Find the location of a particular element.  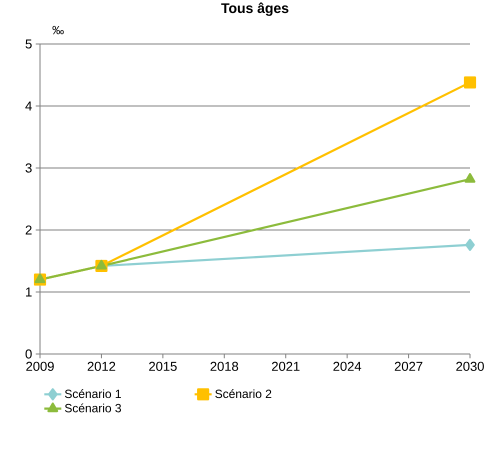

y-axis-title: ‰ is located at coordinates (58, 30).